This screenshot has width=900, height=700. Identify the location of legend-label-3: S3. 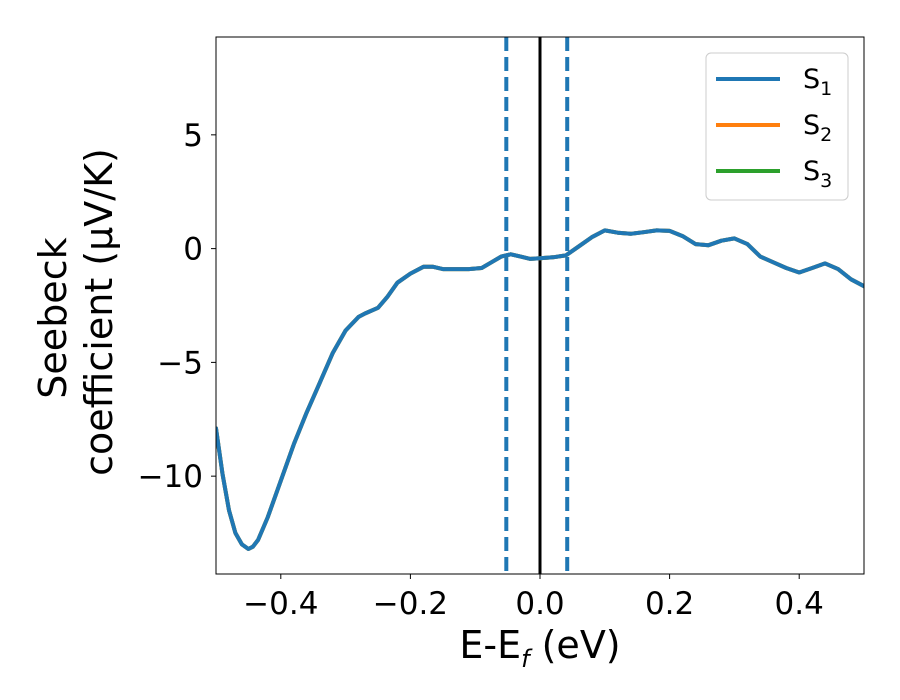
(817, 174).